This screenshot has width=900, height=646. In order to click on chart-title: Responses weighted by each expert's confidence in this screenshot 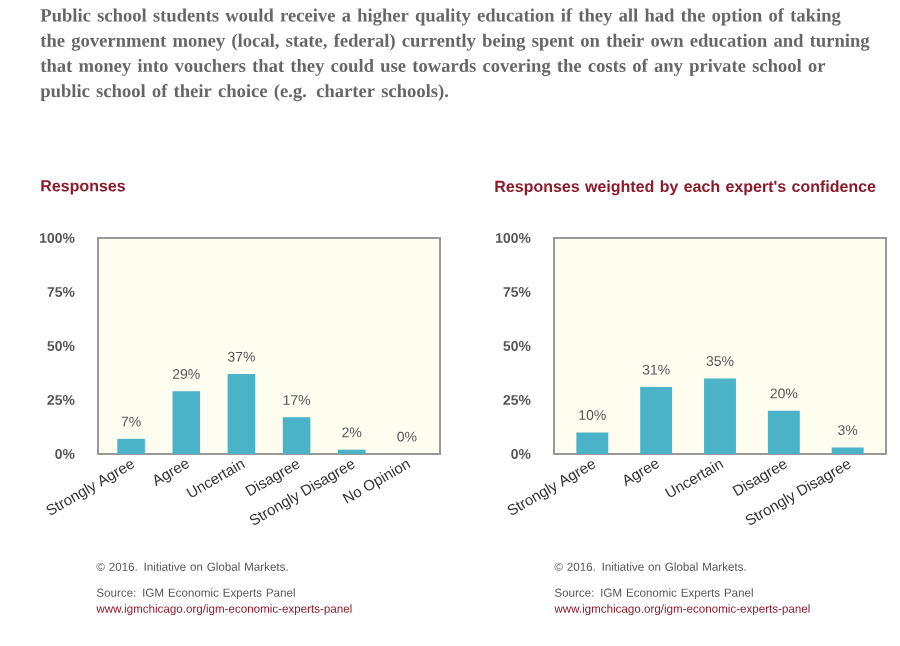, I will do `click(685, 188)`.